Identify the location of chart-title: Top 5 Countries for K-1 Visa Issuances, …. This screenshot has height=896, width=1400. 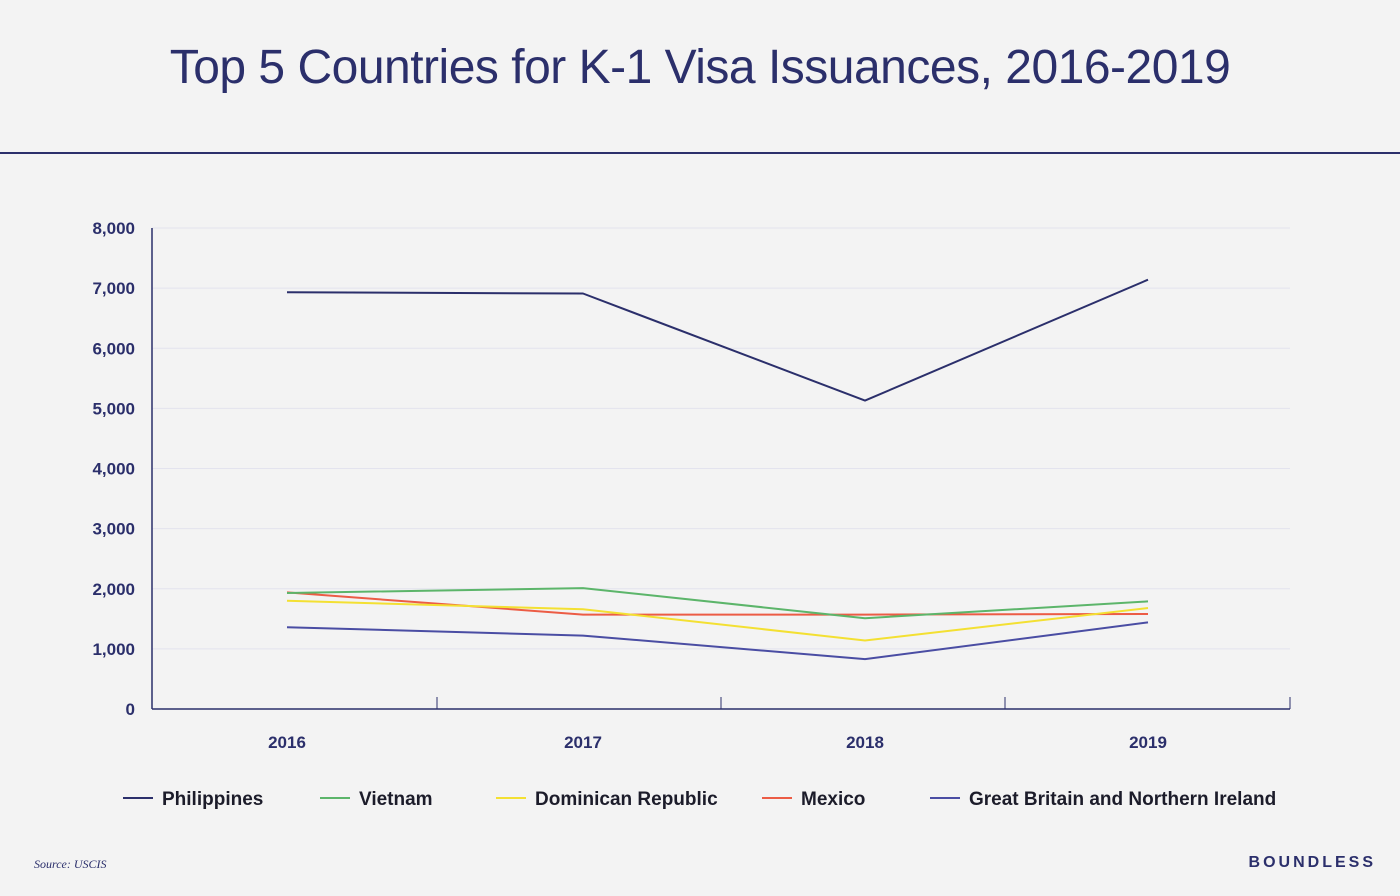
(700, 67).